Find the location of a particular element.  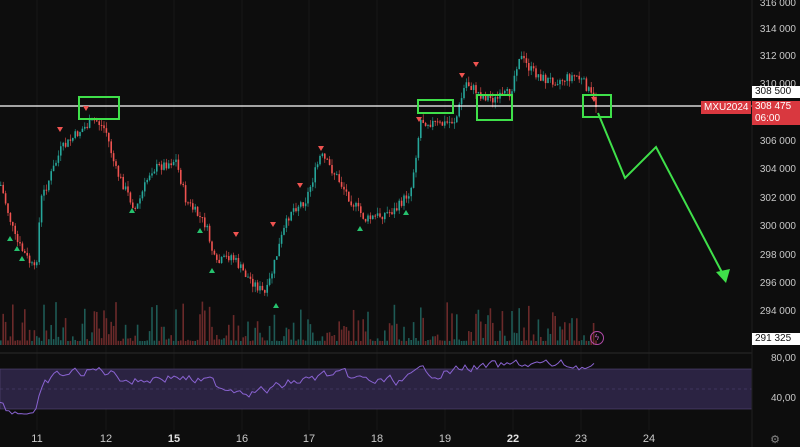

x-tick-label: 19 is located at coordinates (445, 439).